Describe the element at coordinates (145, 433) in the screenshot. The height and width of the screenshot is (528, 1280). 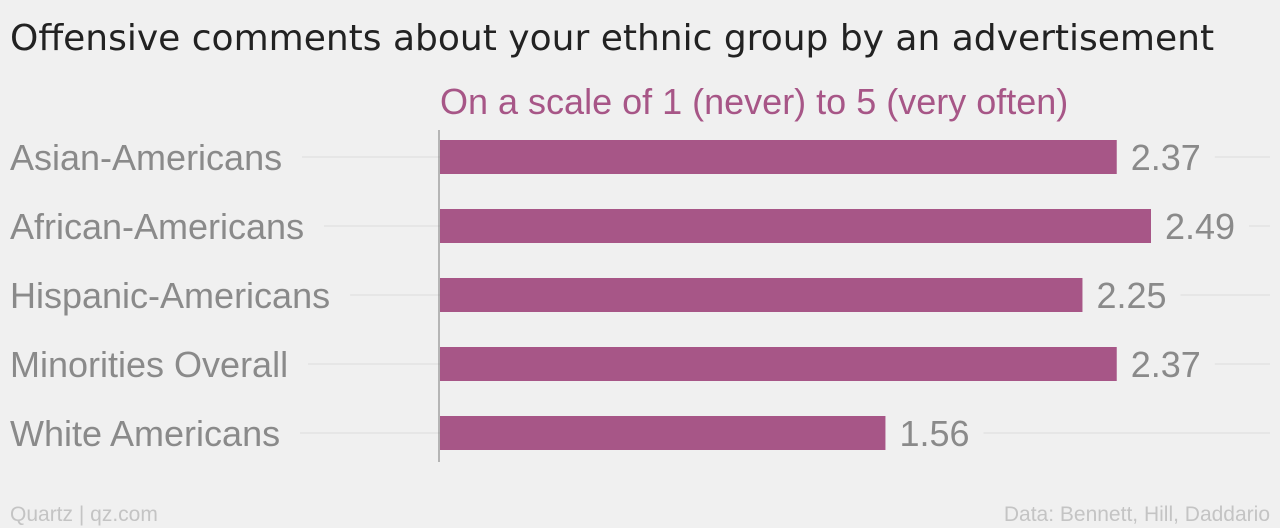
I see `category-label: White Americans` at that location.